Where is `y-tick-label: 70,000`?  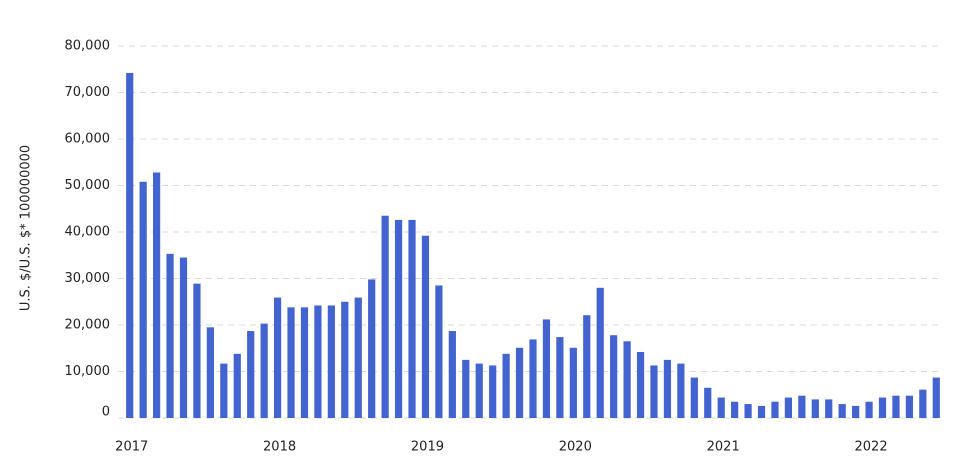 y-tick-label: 70,000 is located at coordinates (88, 92).